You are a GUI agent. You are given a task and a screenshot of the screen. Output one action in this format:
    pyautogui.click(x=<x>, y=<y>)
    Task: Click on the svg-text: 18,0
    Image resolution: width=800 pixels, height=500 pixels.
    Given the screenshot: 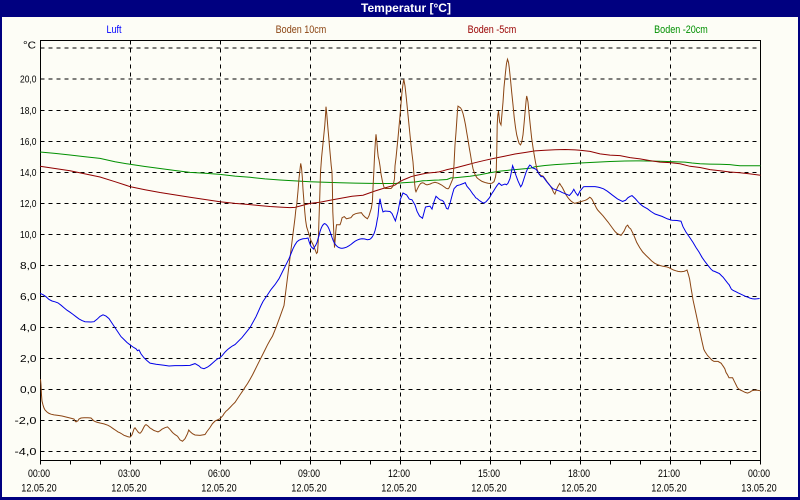 What is the action you would take?
    pyautogui.click(x=28, y=111)
    